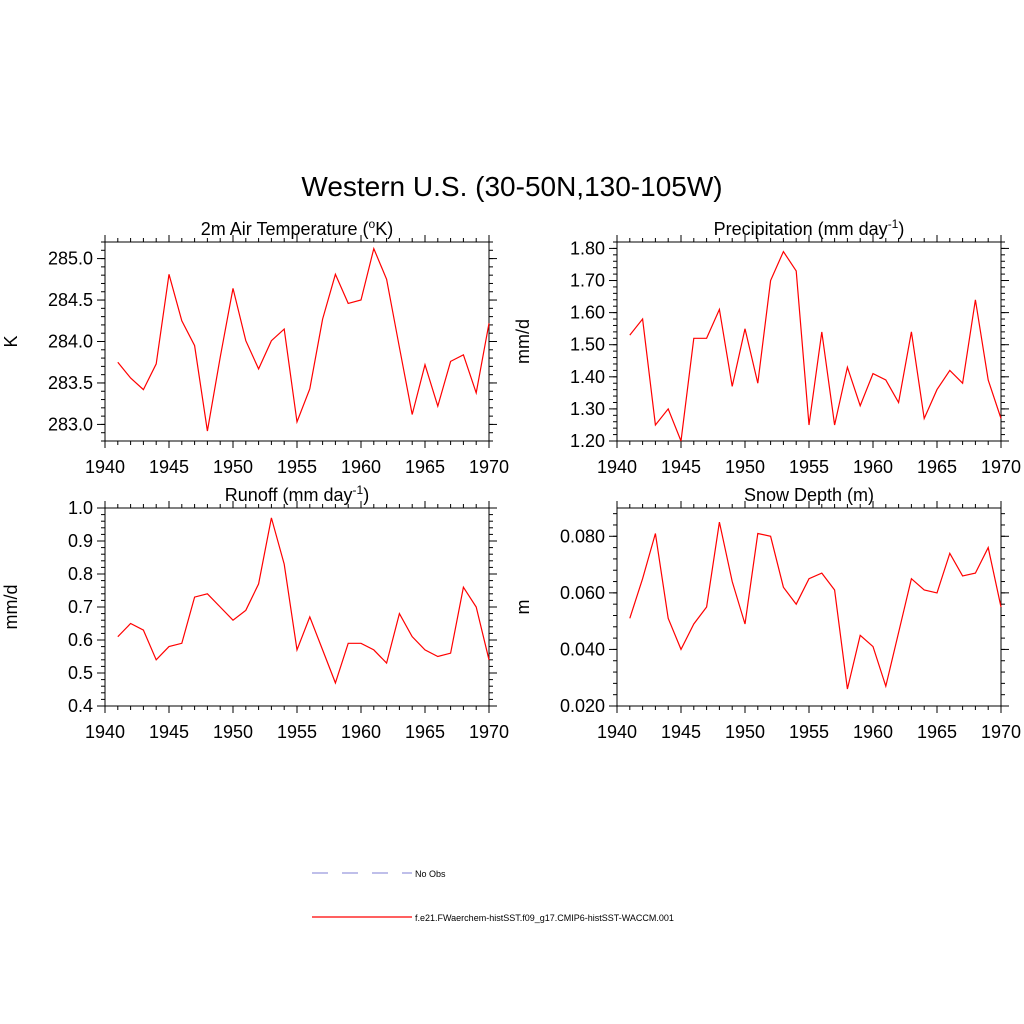 This screenshot has width=1024, height=1024. What do you see at coordinates (430, 874) in the screenshot?
I see `legend-label: No Obs` at bounding box center [430, 874].